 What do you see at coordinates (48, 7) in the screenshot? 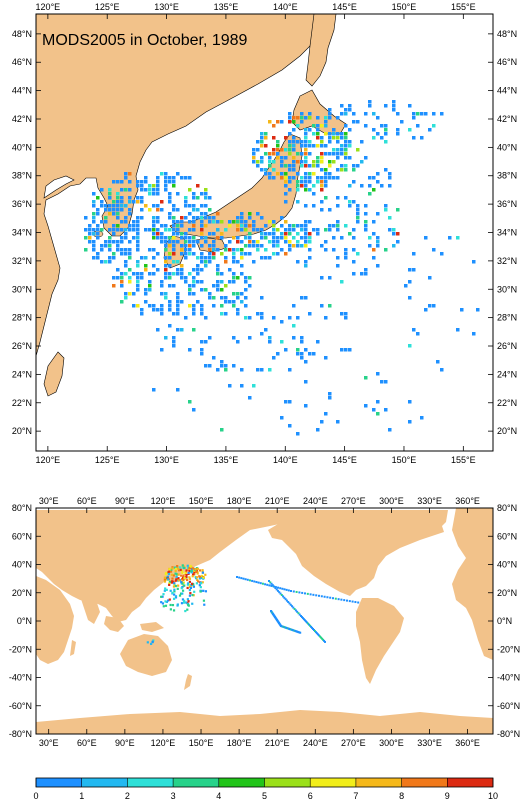
I see `lon-tick-label: 120°E` at bounding box center [48, 7].